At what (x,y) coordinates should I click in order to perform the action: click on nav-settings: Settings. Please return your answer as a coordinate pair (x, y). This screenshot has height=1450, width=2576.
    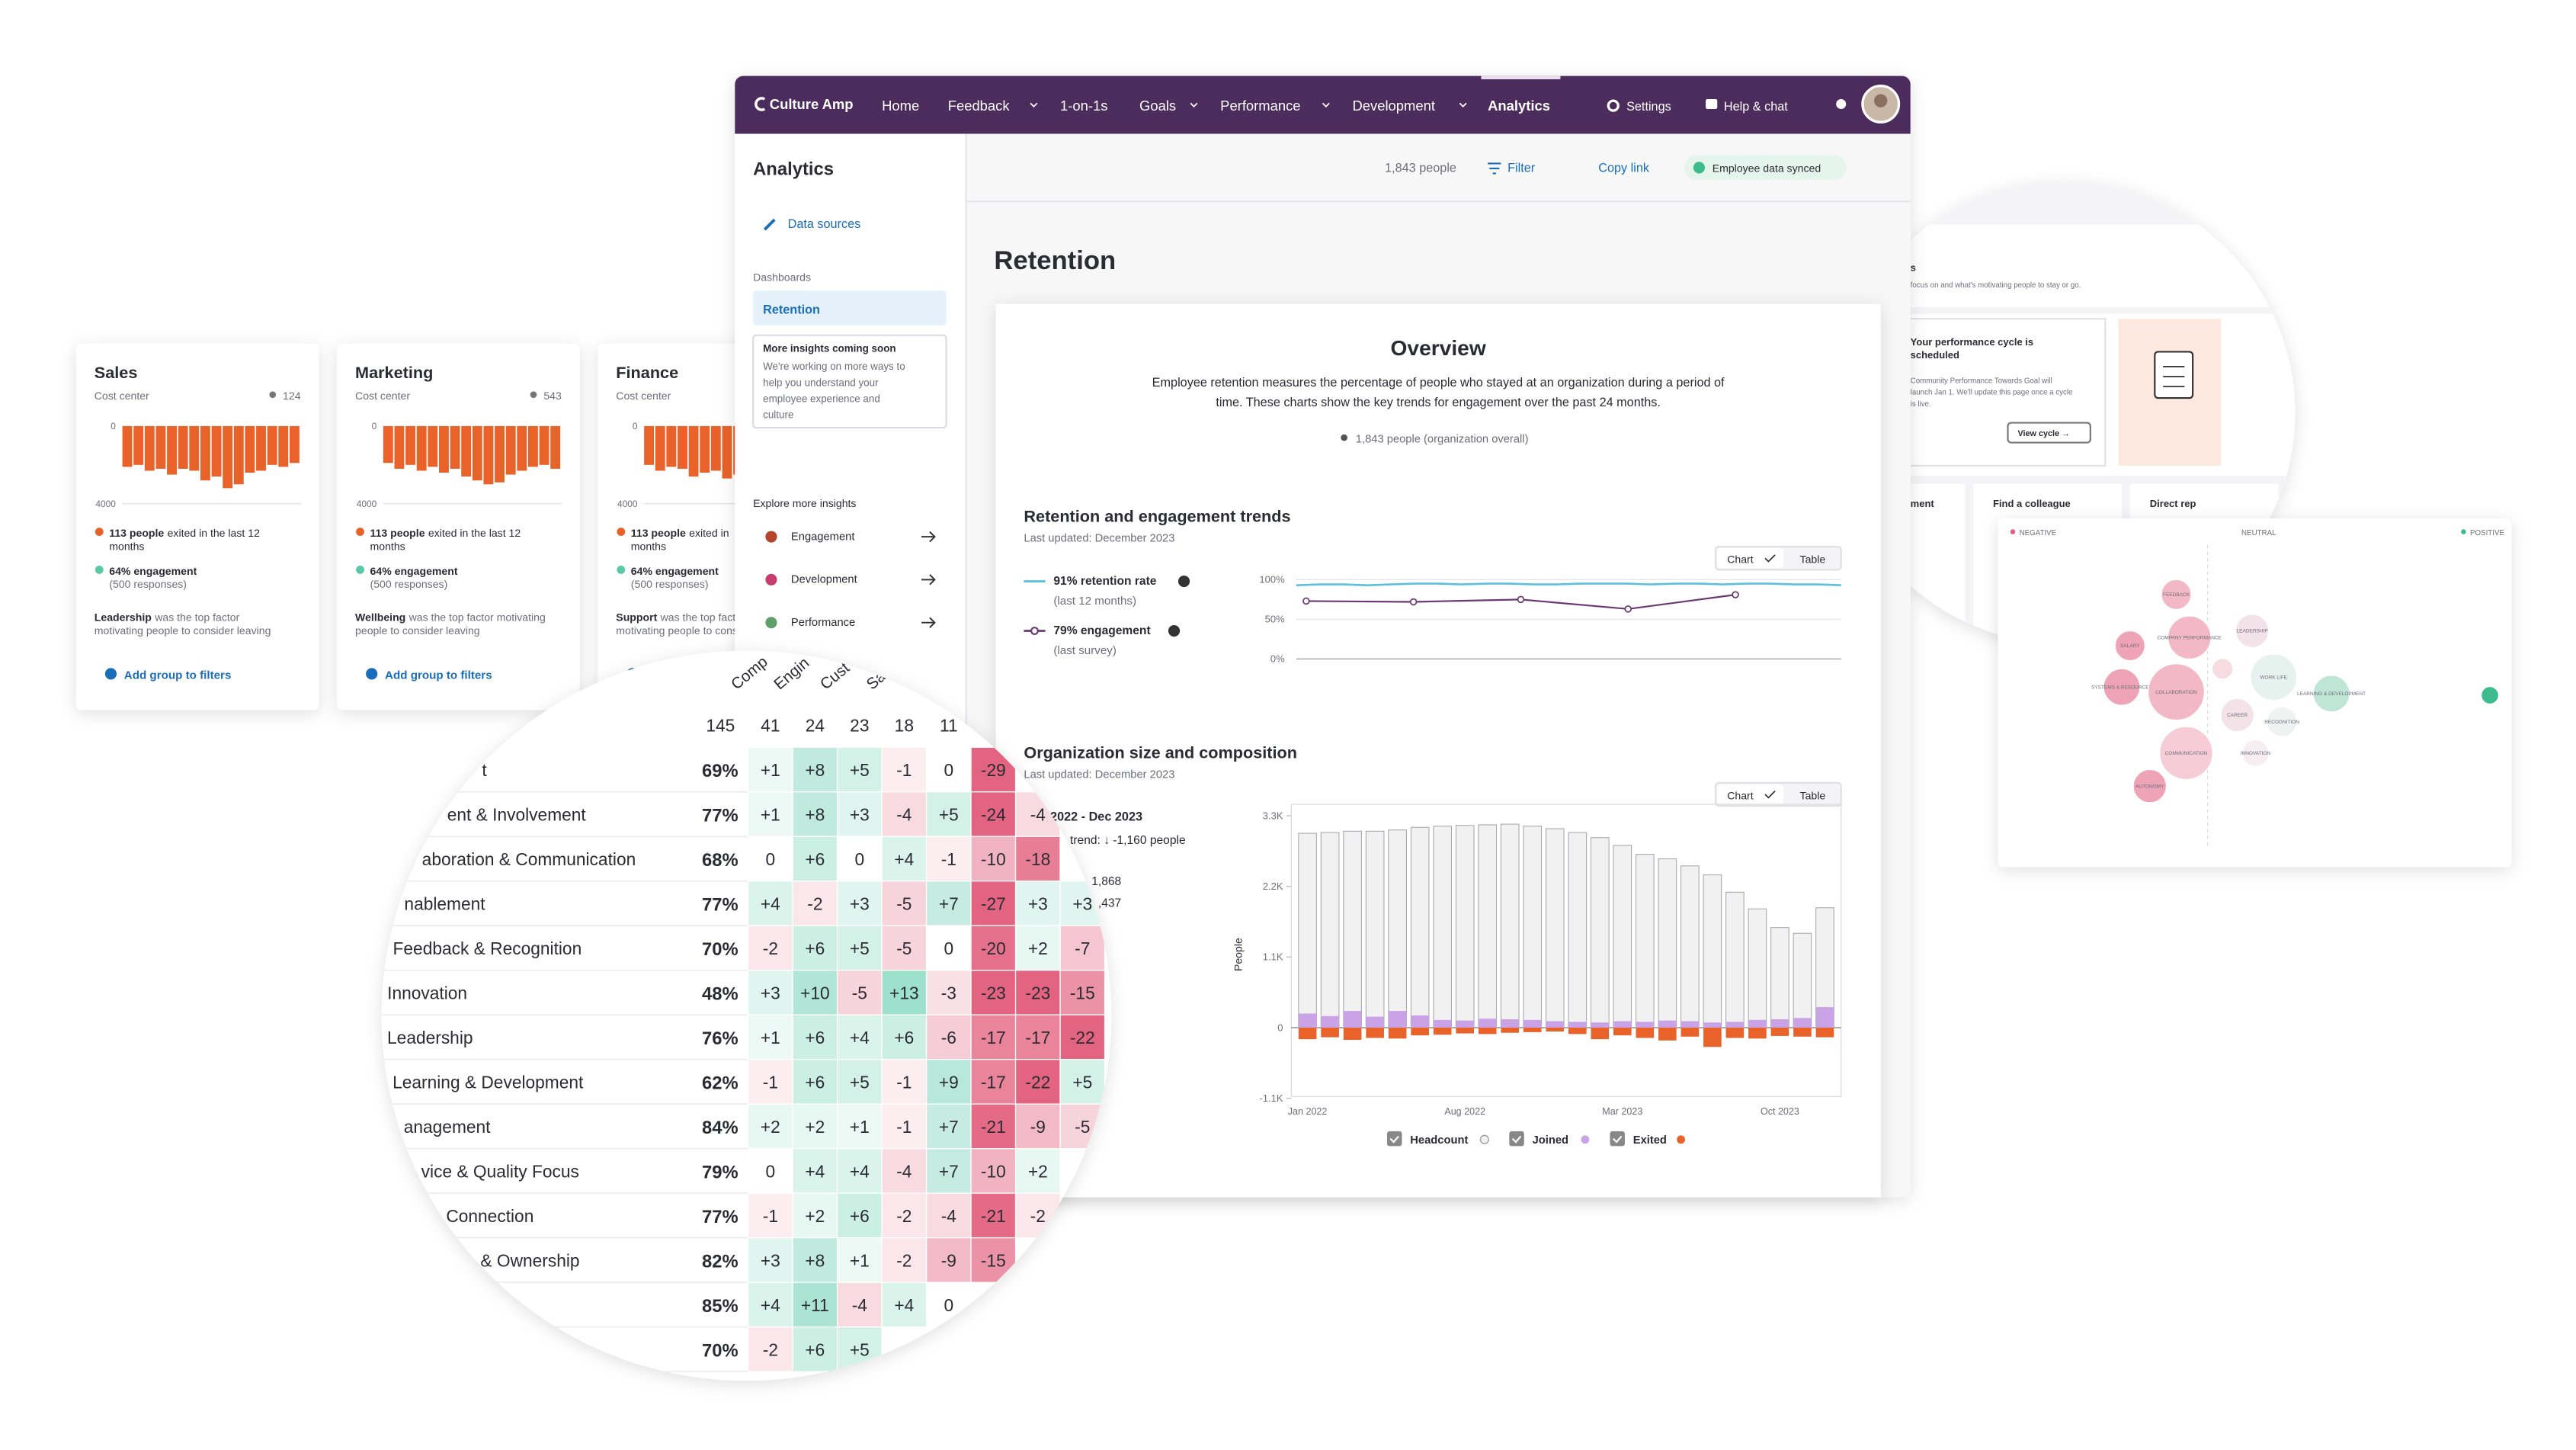
    Looking at the image, I should click on (1648, 107).